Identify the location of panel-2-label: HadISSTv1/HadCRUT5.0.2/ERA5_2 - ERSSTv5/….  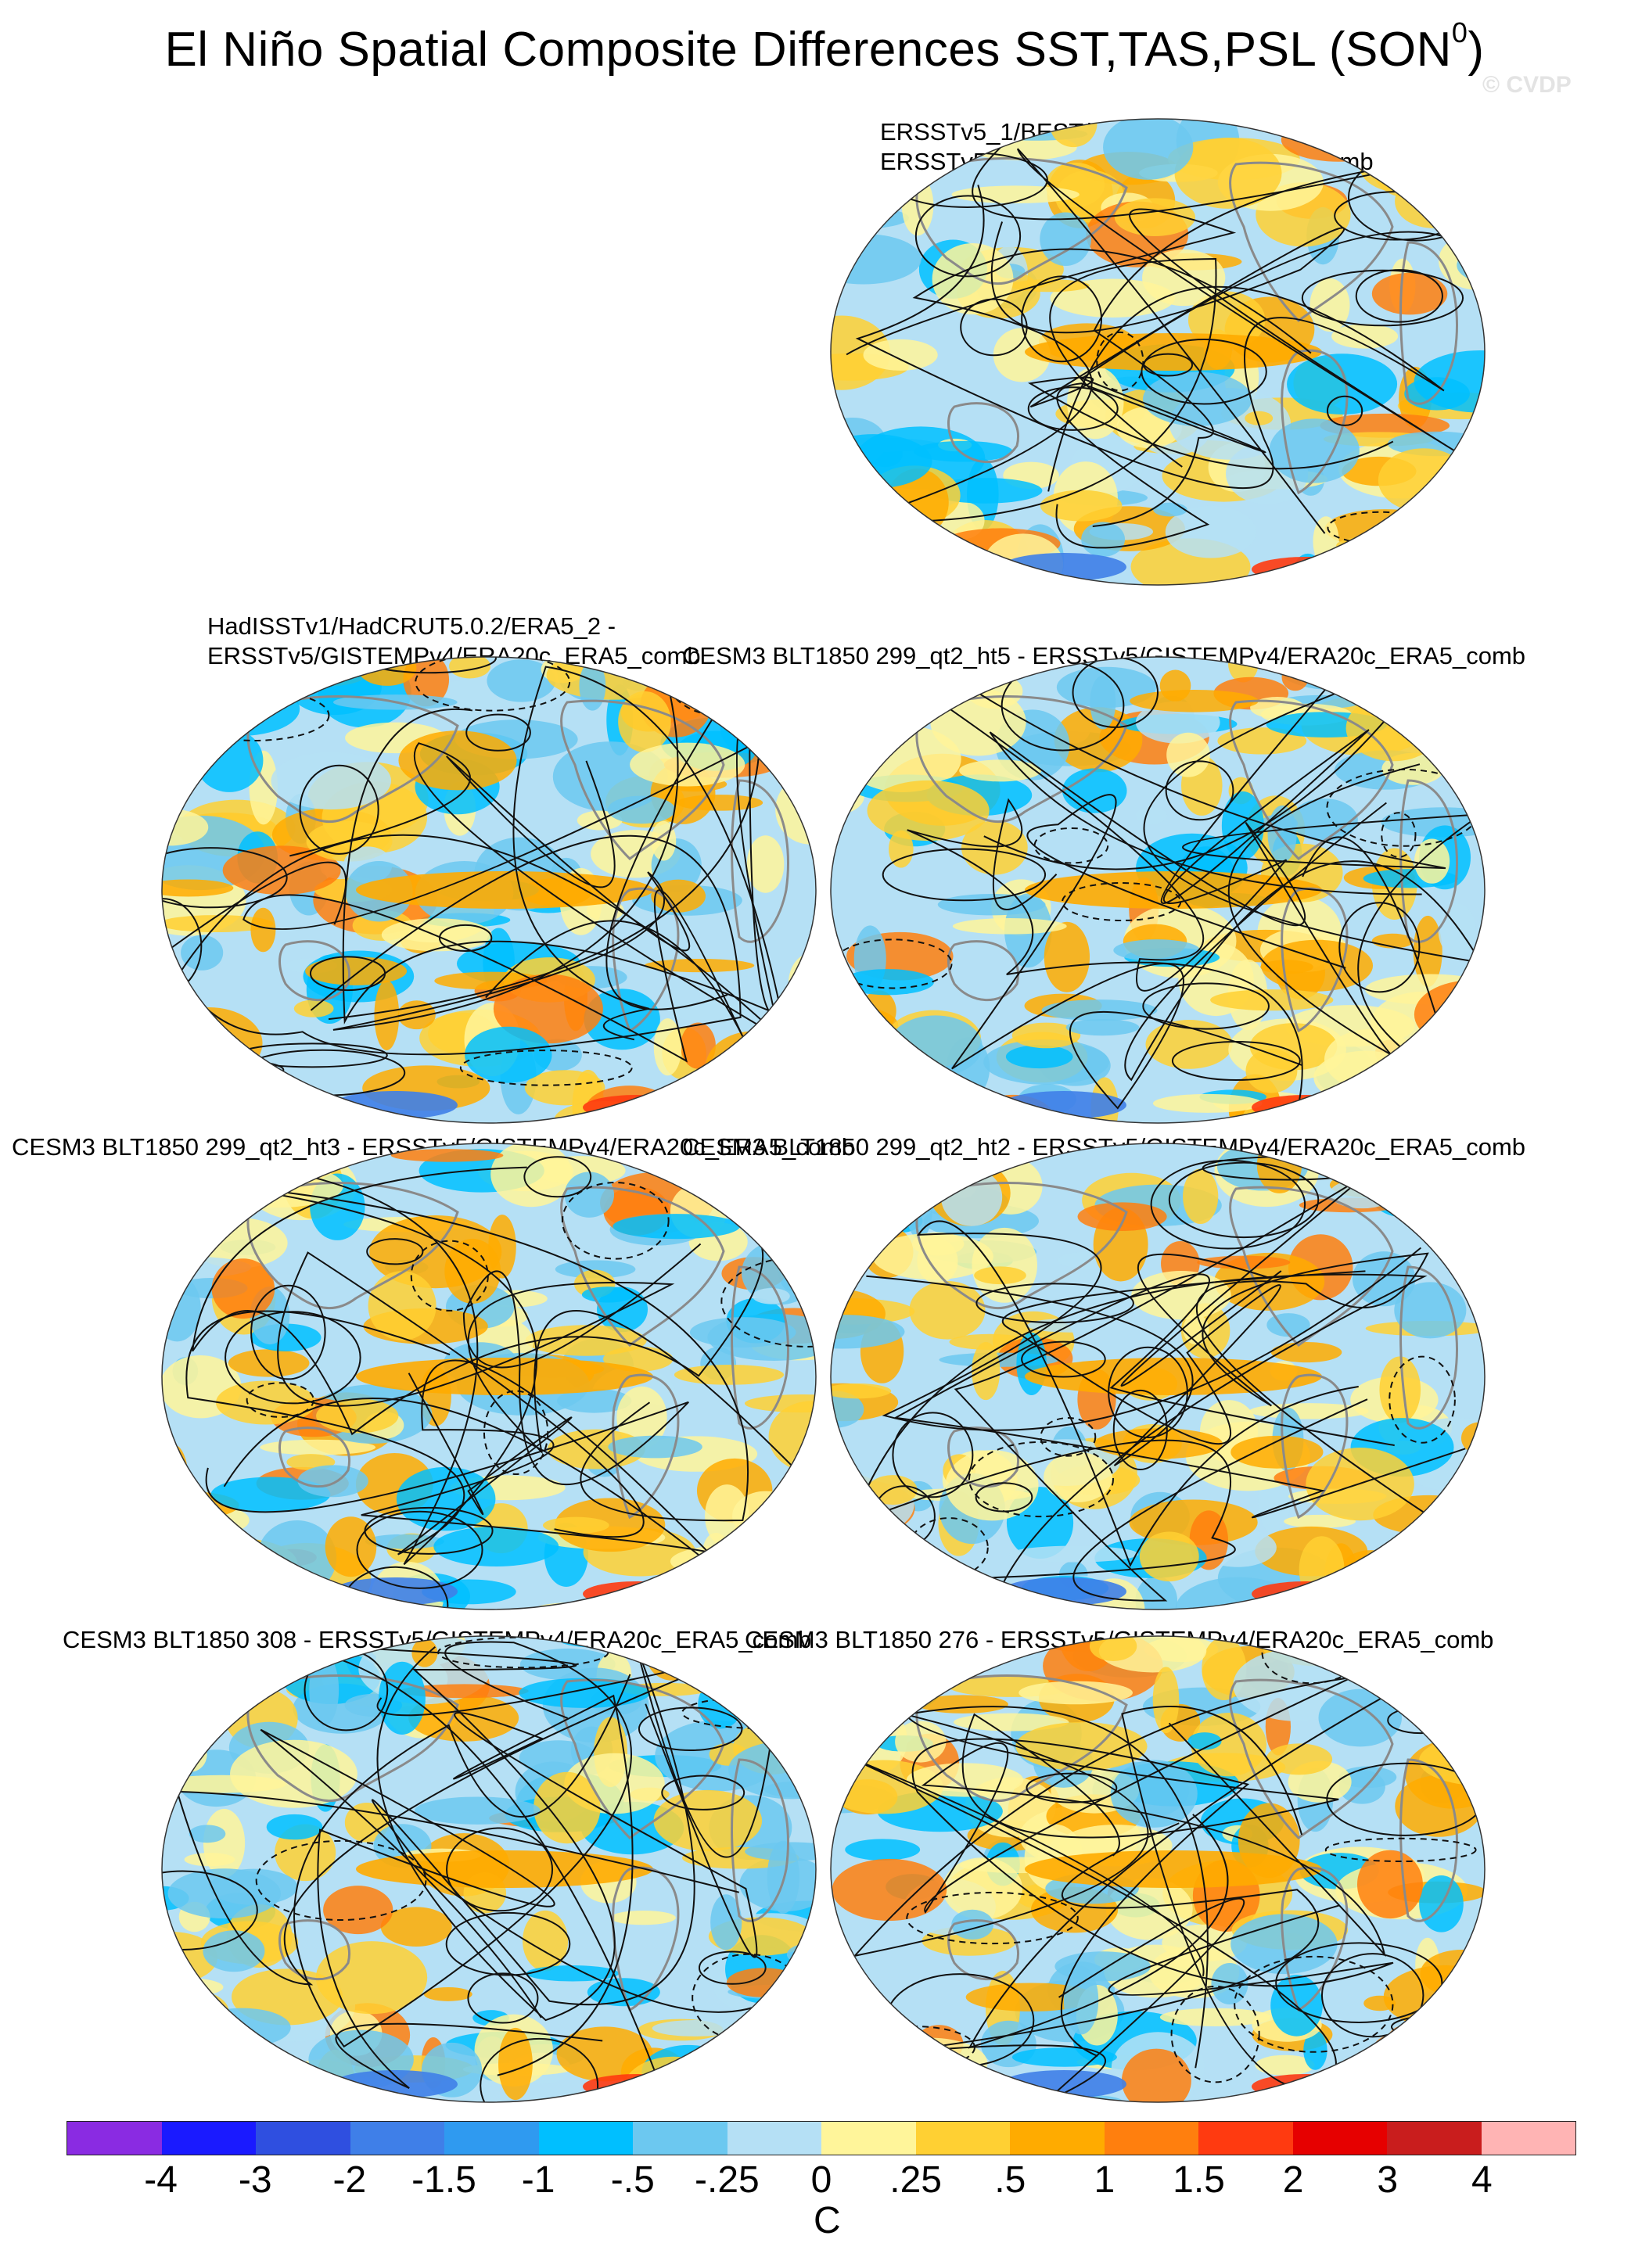
(454, 642).